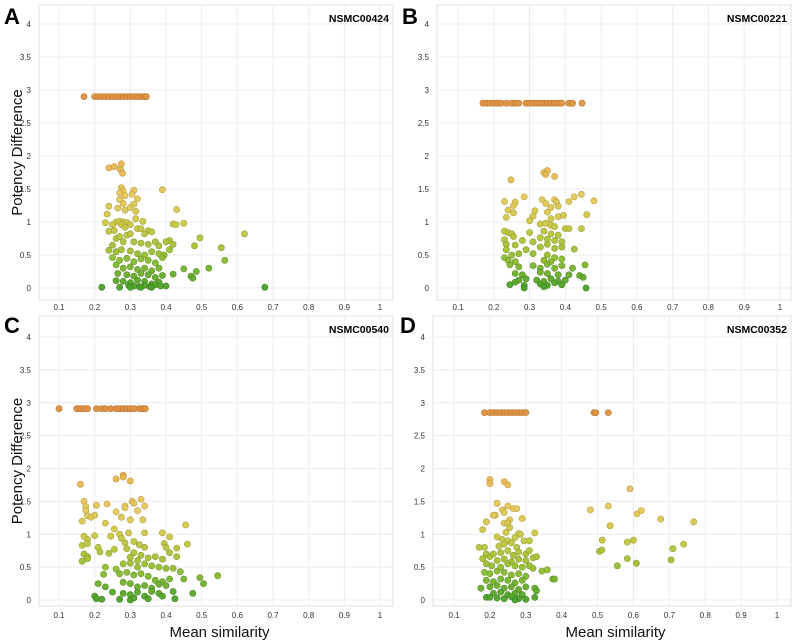  Describe the element at coordinates (742, 615) in the screenshot. I see `x-tick-label: 0.9` at that location.